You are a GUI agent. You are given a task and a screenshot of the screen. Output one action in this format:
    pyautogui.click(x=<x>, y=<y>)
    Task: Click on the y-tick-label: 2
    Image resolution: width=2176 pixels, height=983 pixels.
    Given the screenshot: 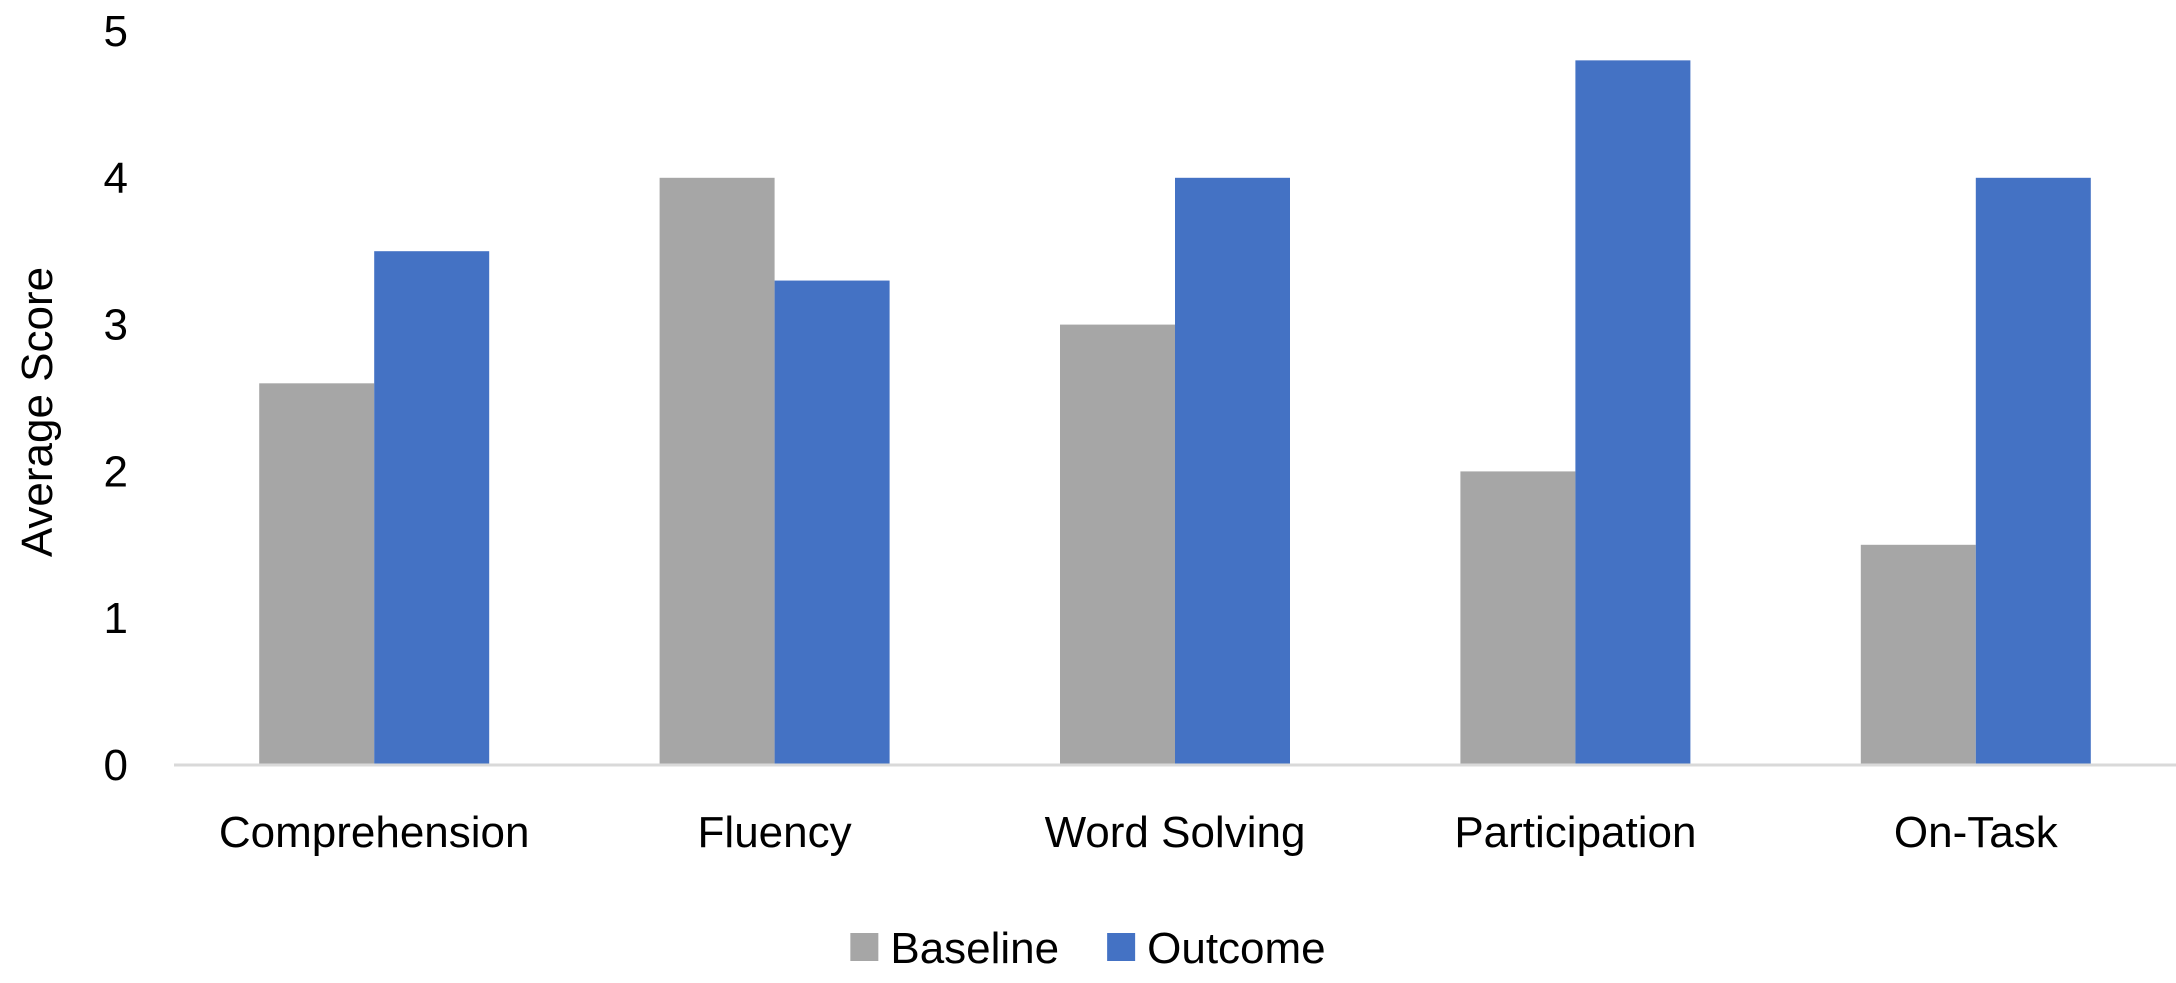 What is the action you would take?
    pyautogui.click(x=116, y=471)
    